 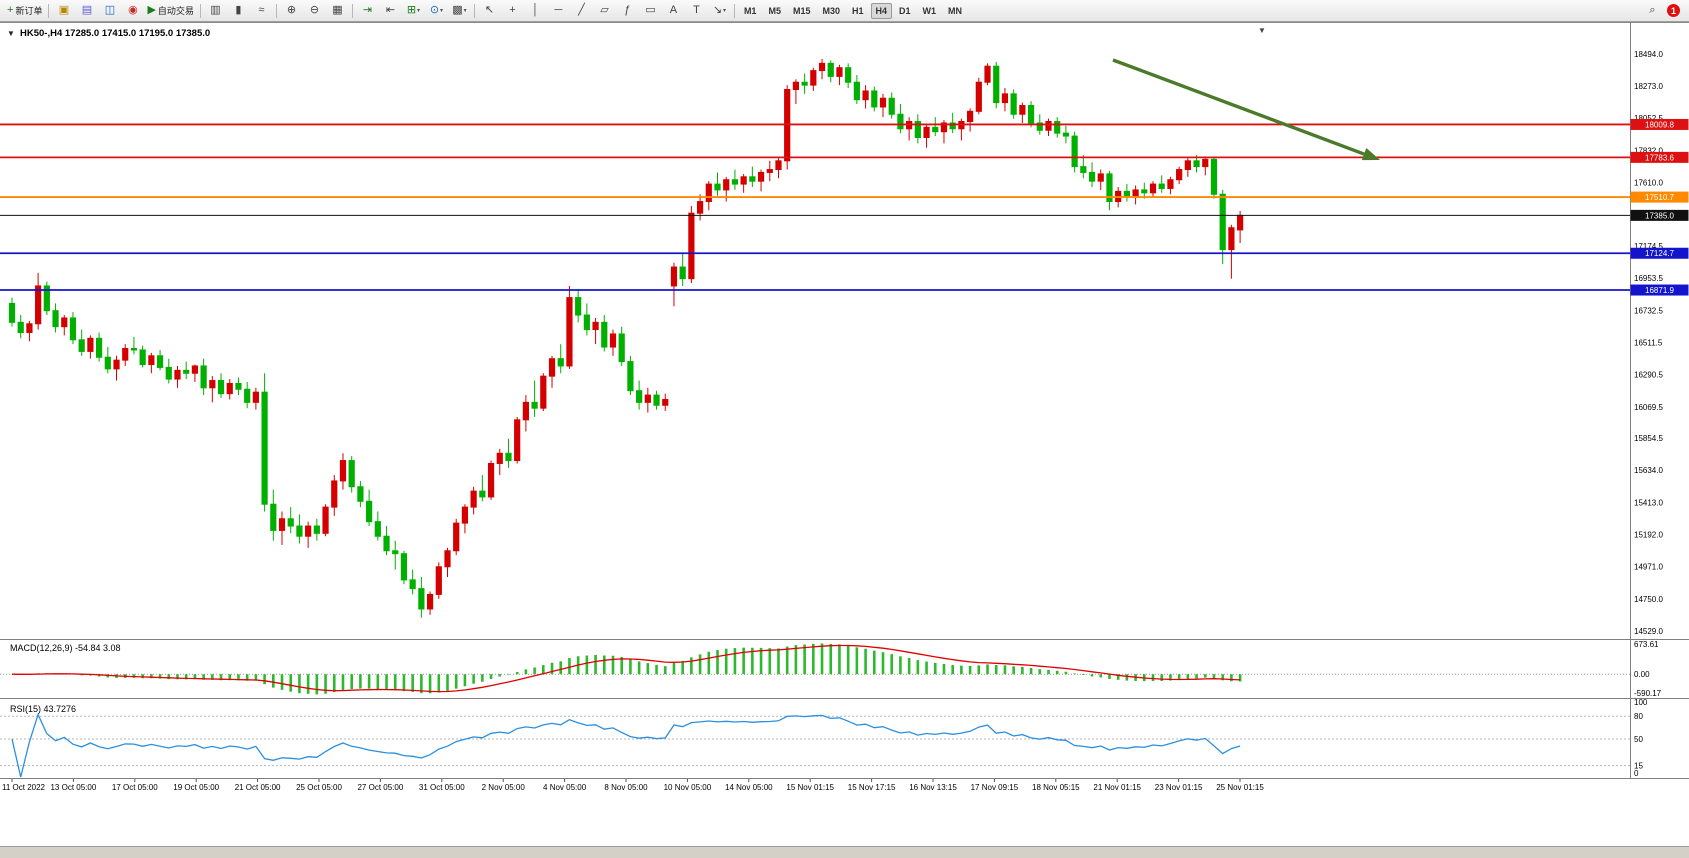 I want to click on line-chart-icon: ≈, so click(x=261, y=10).